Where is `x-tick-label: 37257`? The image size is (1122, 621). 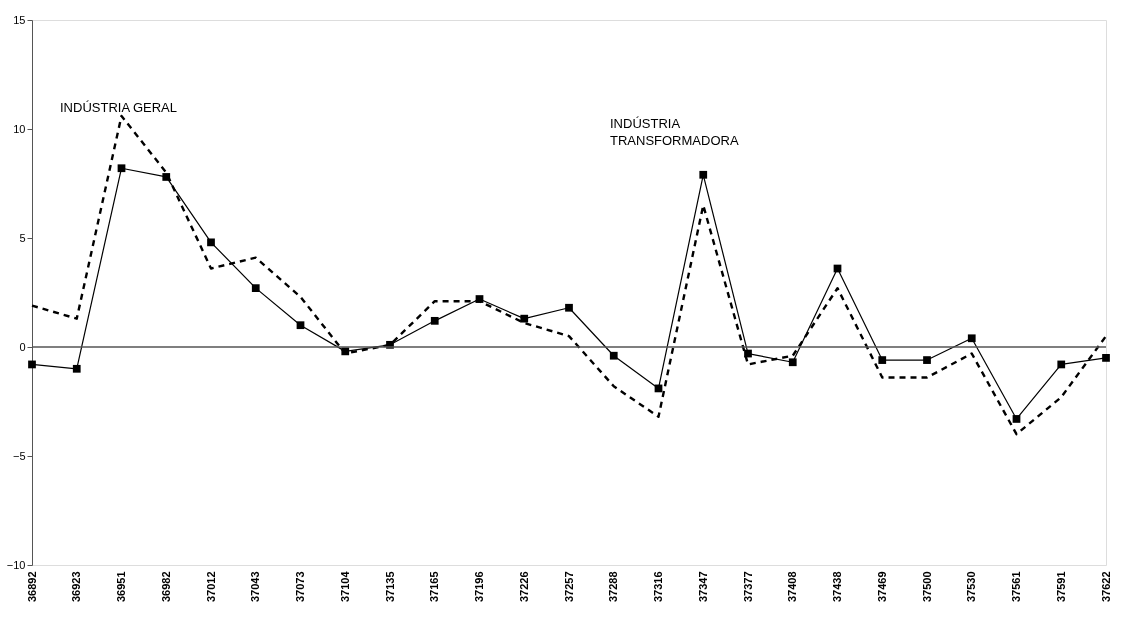 x-tick-label: 37257 is located at coordinates (568, 587).